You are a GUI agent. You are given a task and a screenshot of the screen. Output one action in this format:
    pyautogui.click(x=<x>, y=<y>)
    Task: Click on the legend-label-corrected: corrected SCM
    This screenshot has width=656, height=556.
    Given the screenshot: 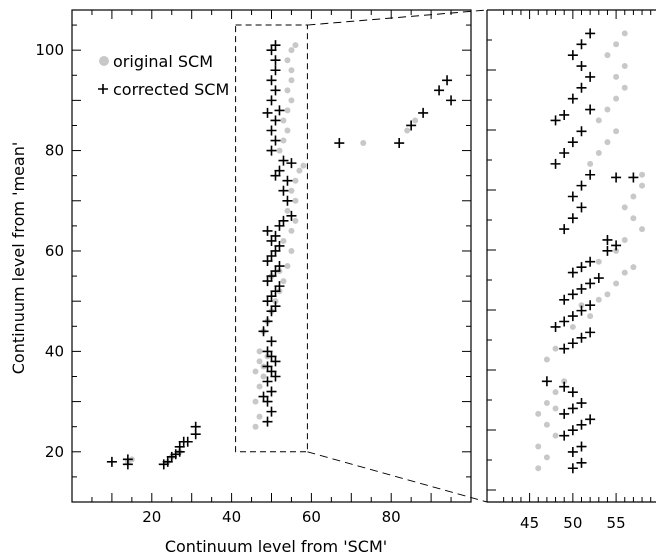 What is the action you would take?
    pyautogui.click(x=171, y=89)
    